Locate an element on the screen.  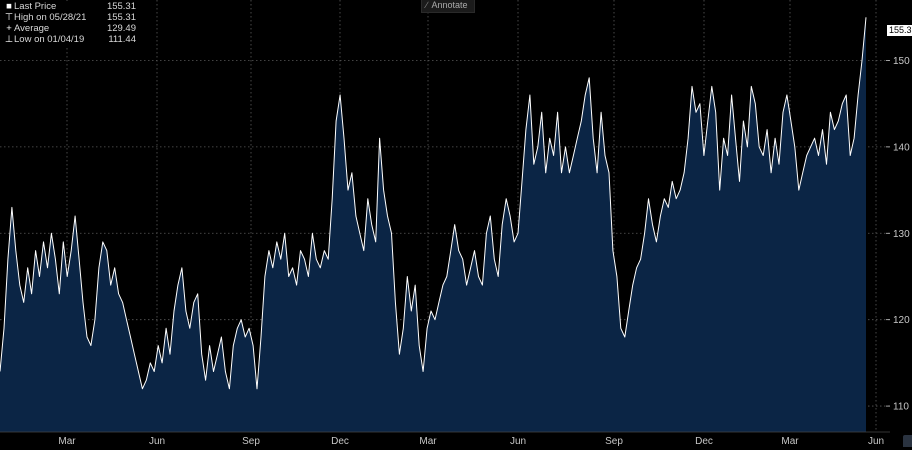
y-axis: 110 120 130 140 150 is located at coordinates (898, 234).